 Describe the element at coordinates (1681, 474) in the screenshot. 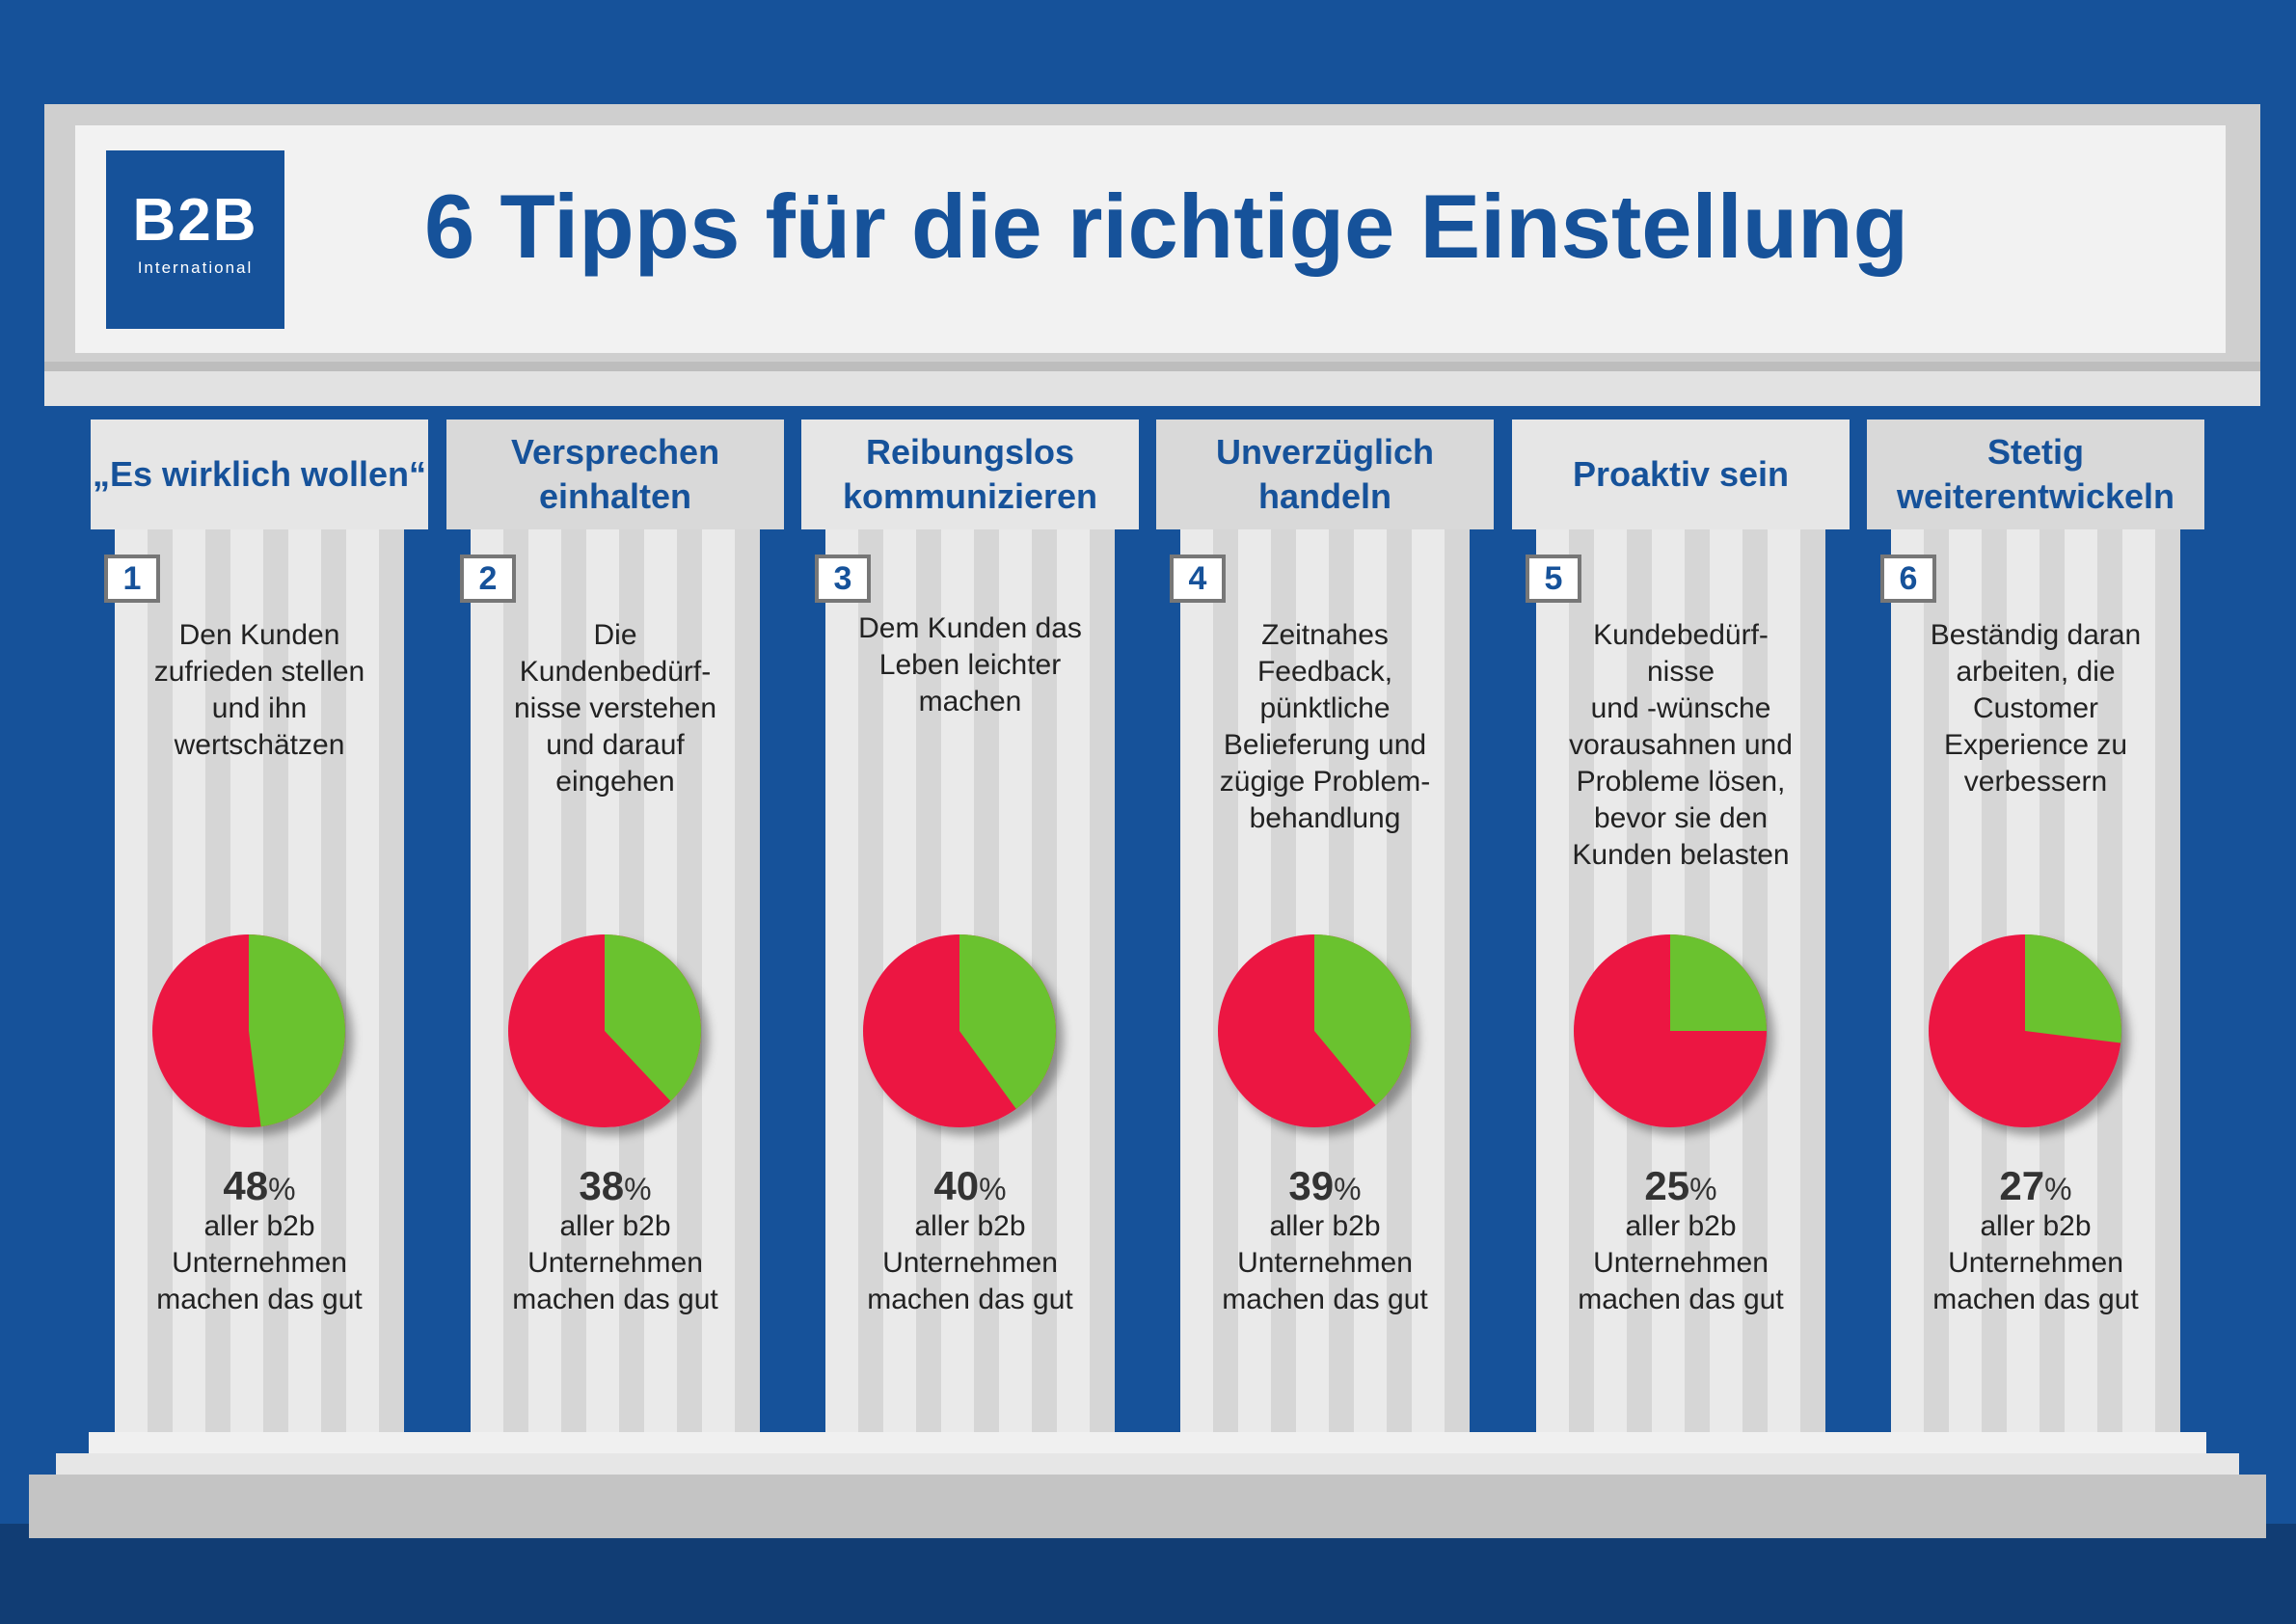

I see `pillar-heading: Proaktiv sein` at that location.